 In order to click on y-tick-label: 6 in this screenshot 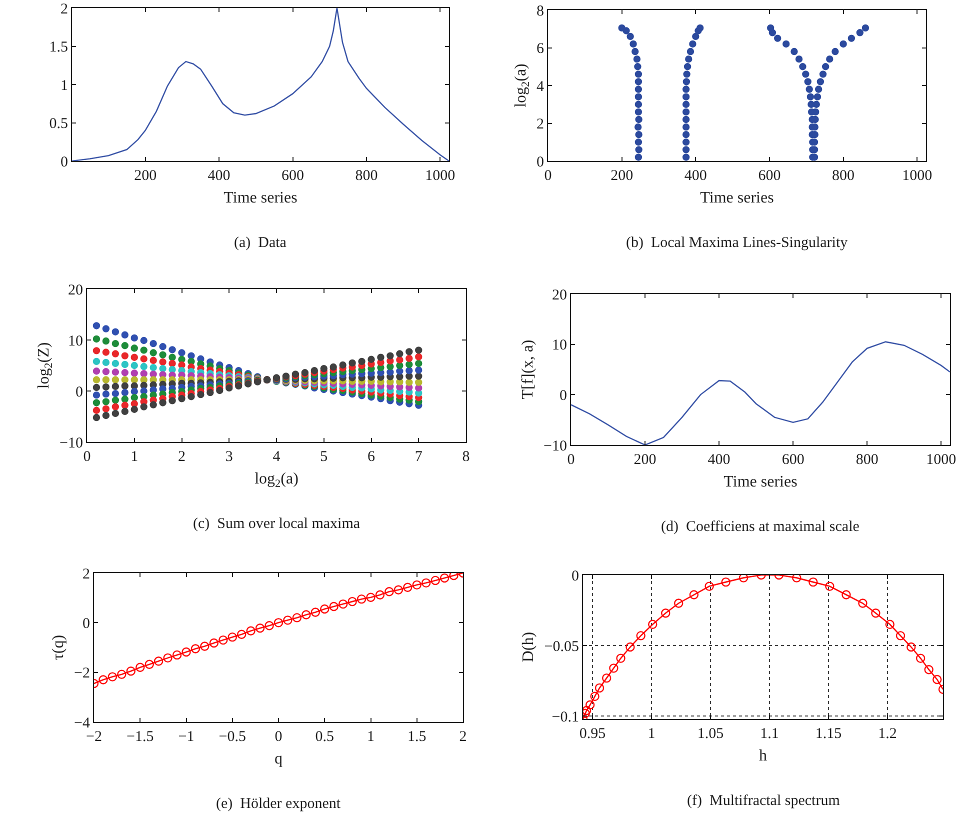, I will do `click(540, 49)`.